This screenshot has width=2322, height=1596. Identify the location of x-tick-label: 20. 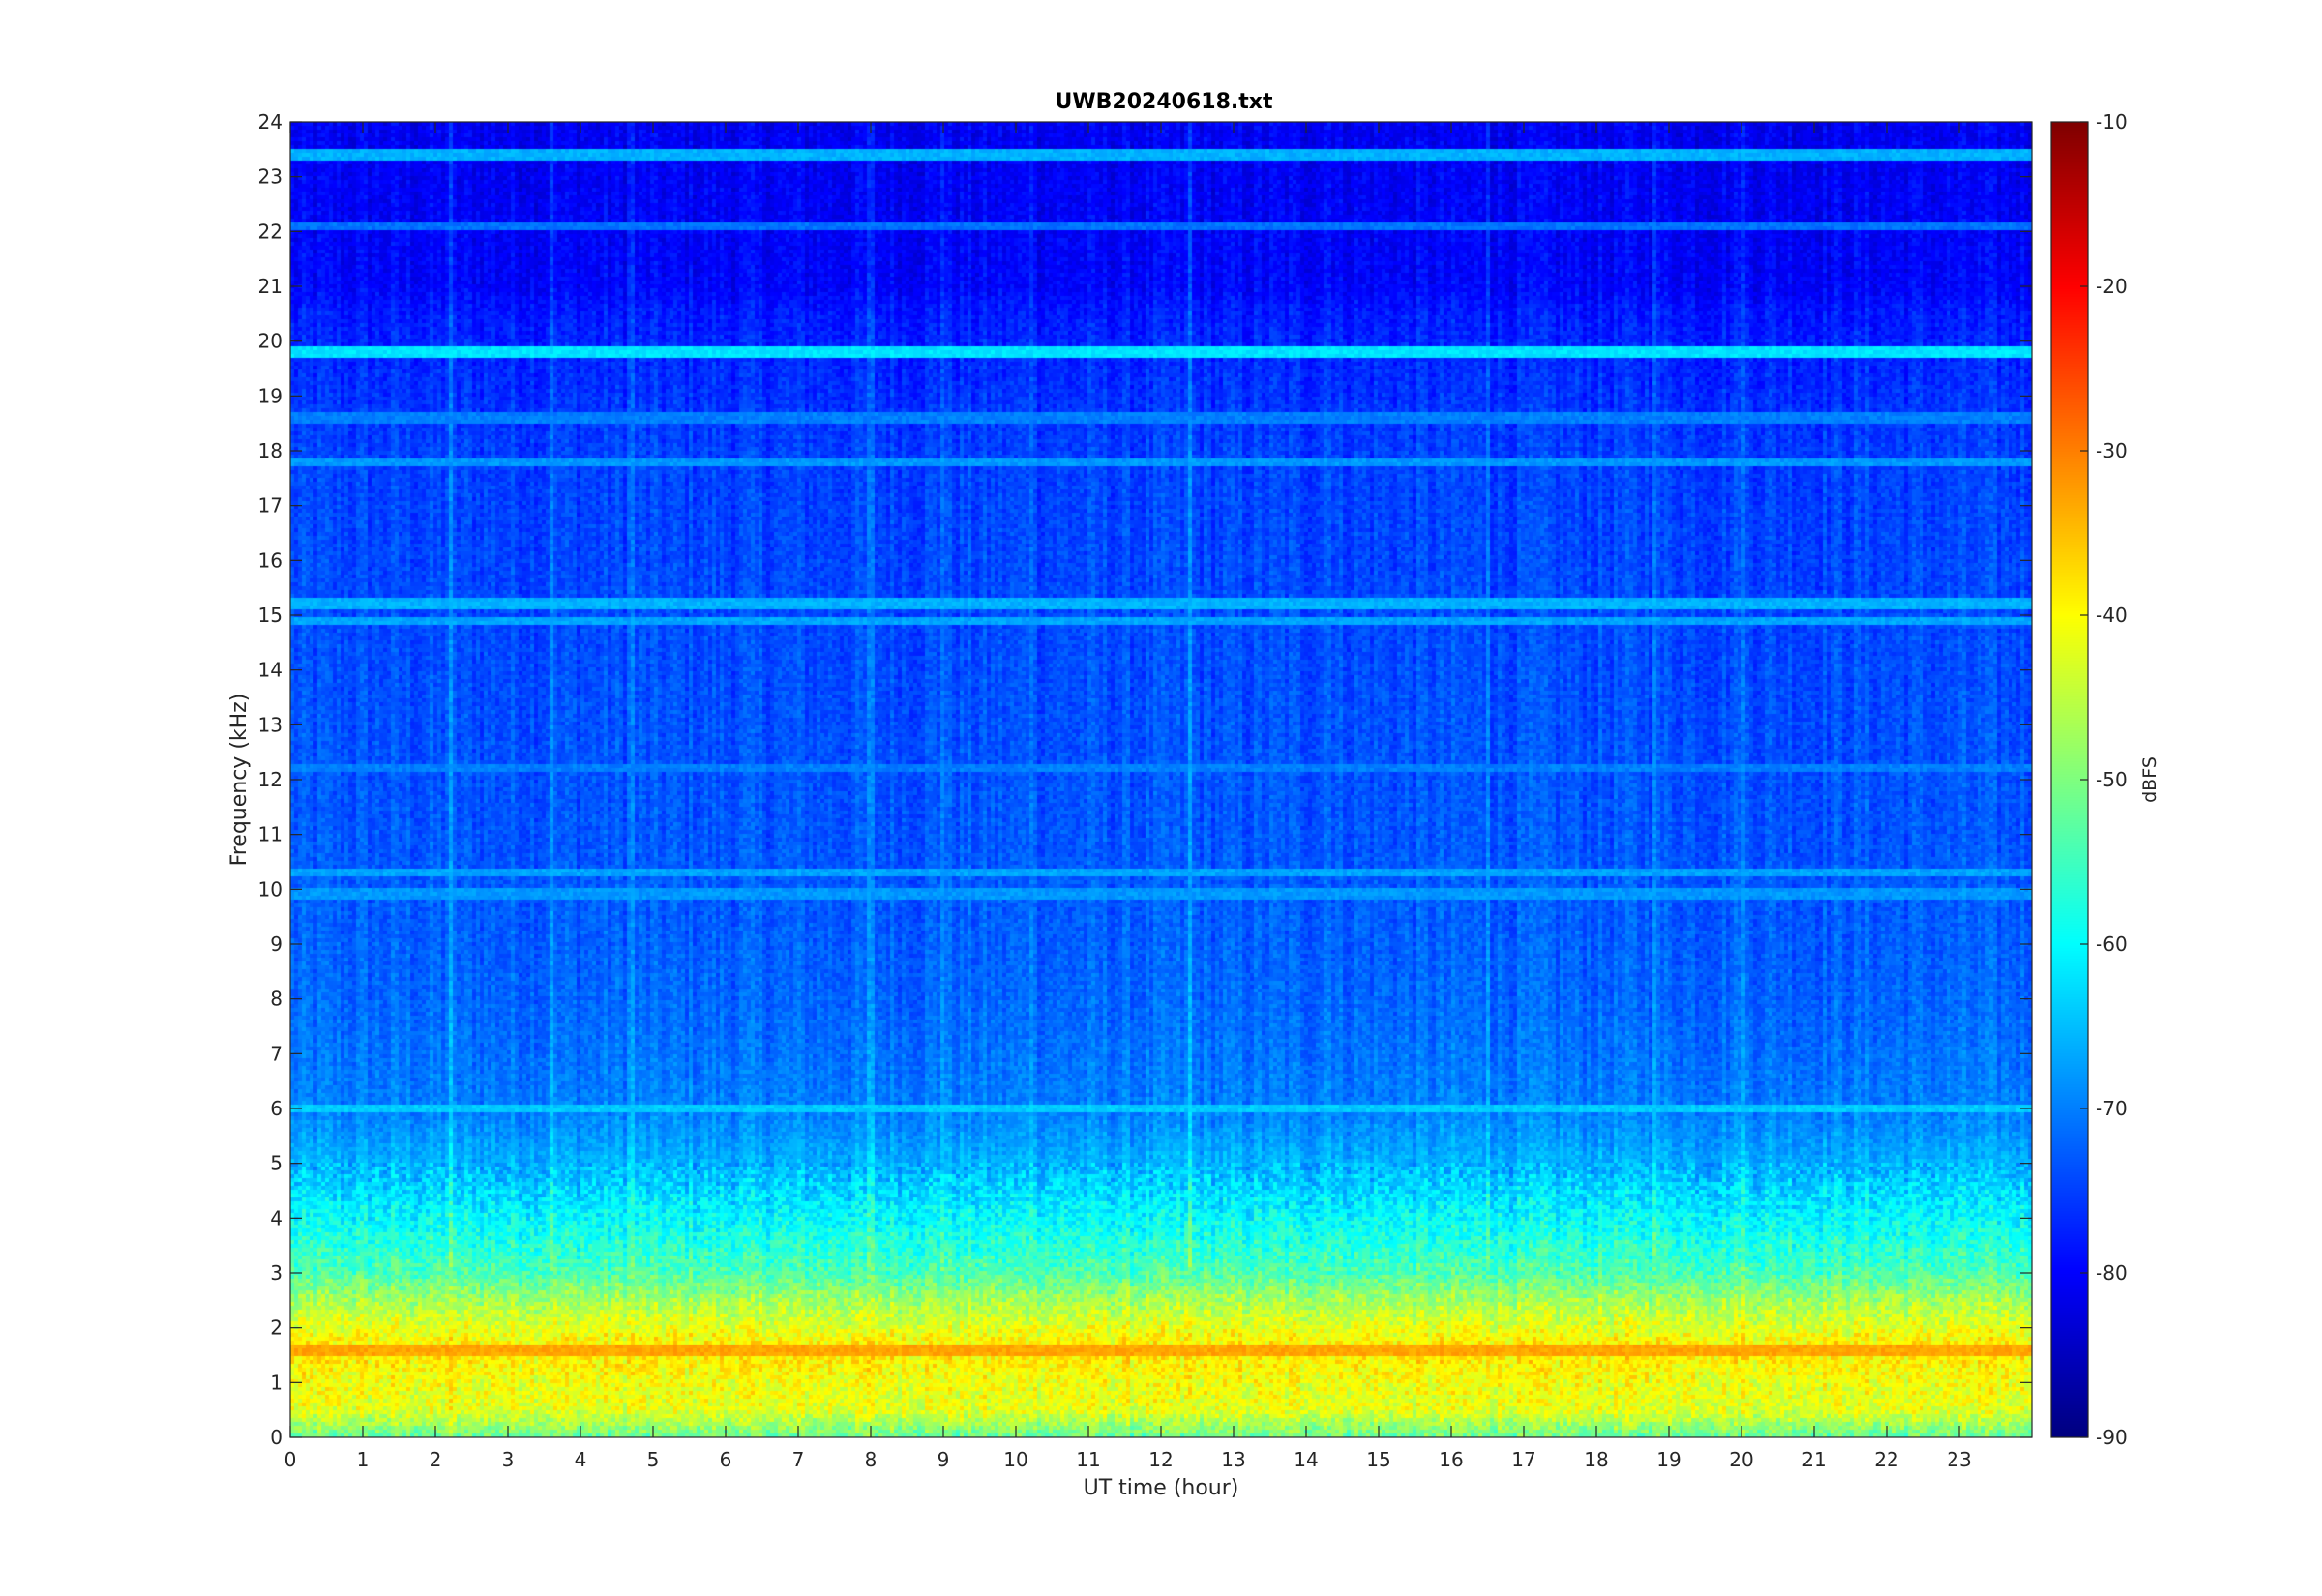
(1741, 1459).